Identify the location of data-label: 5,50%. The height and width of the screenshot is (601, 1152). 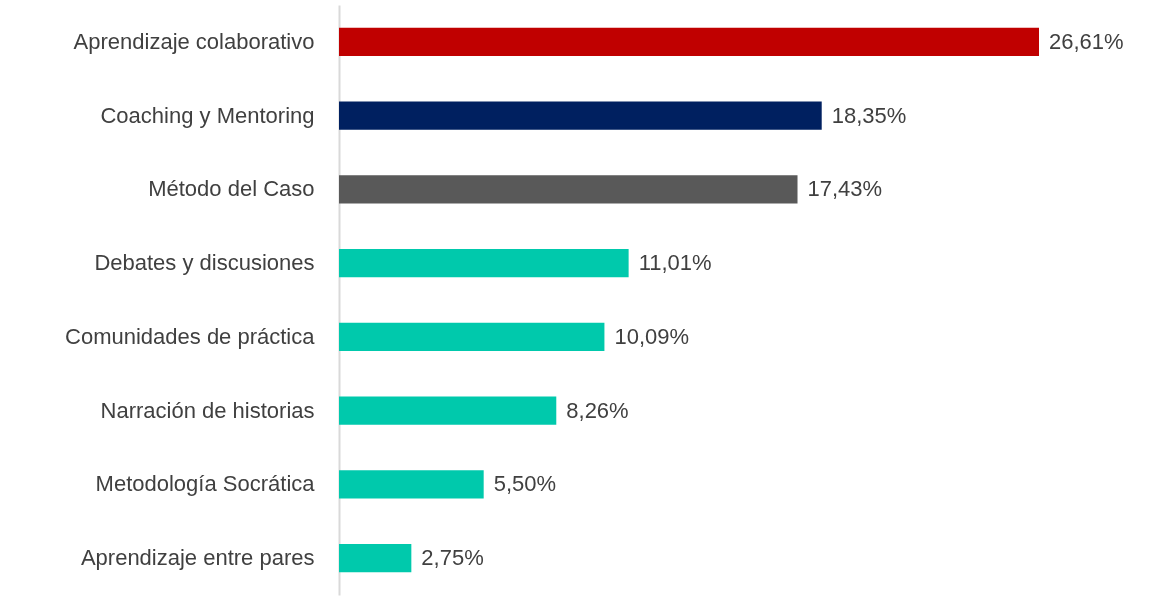
(525, 484).